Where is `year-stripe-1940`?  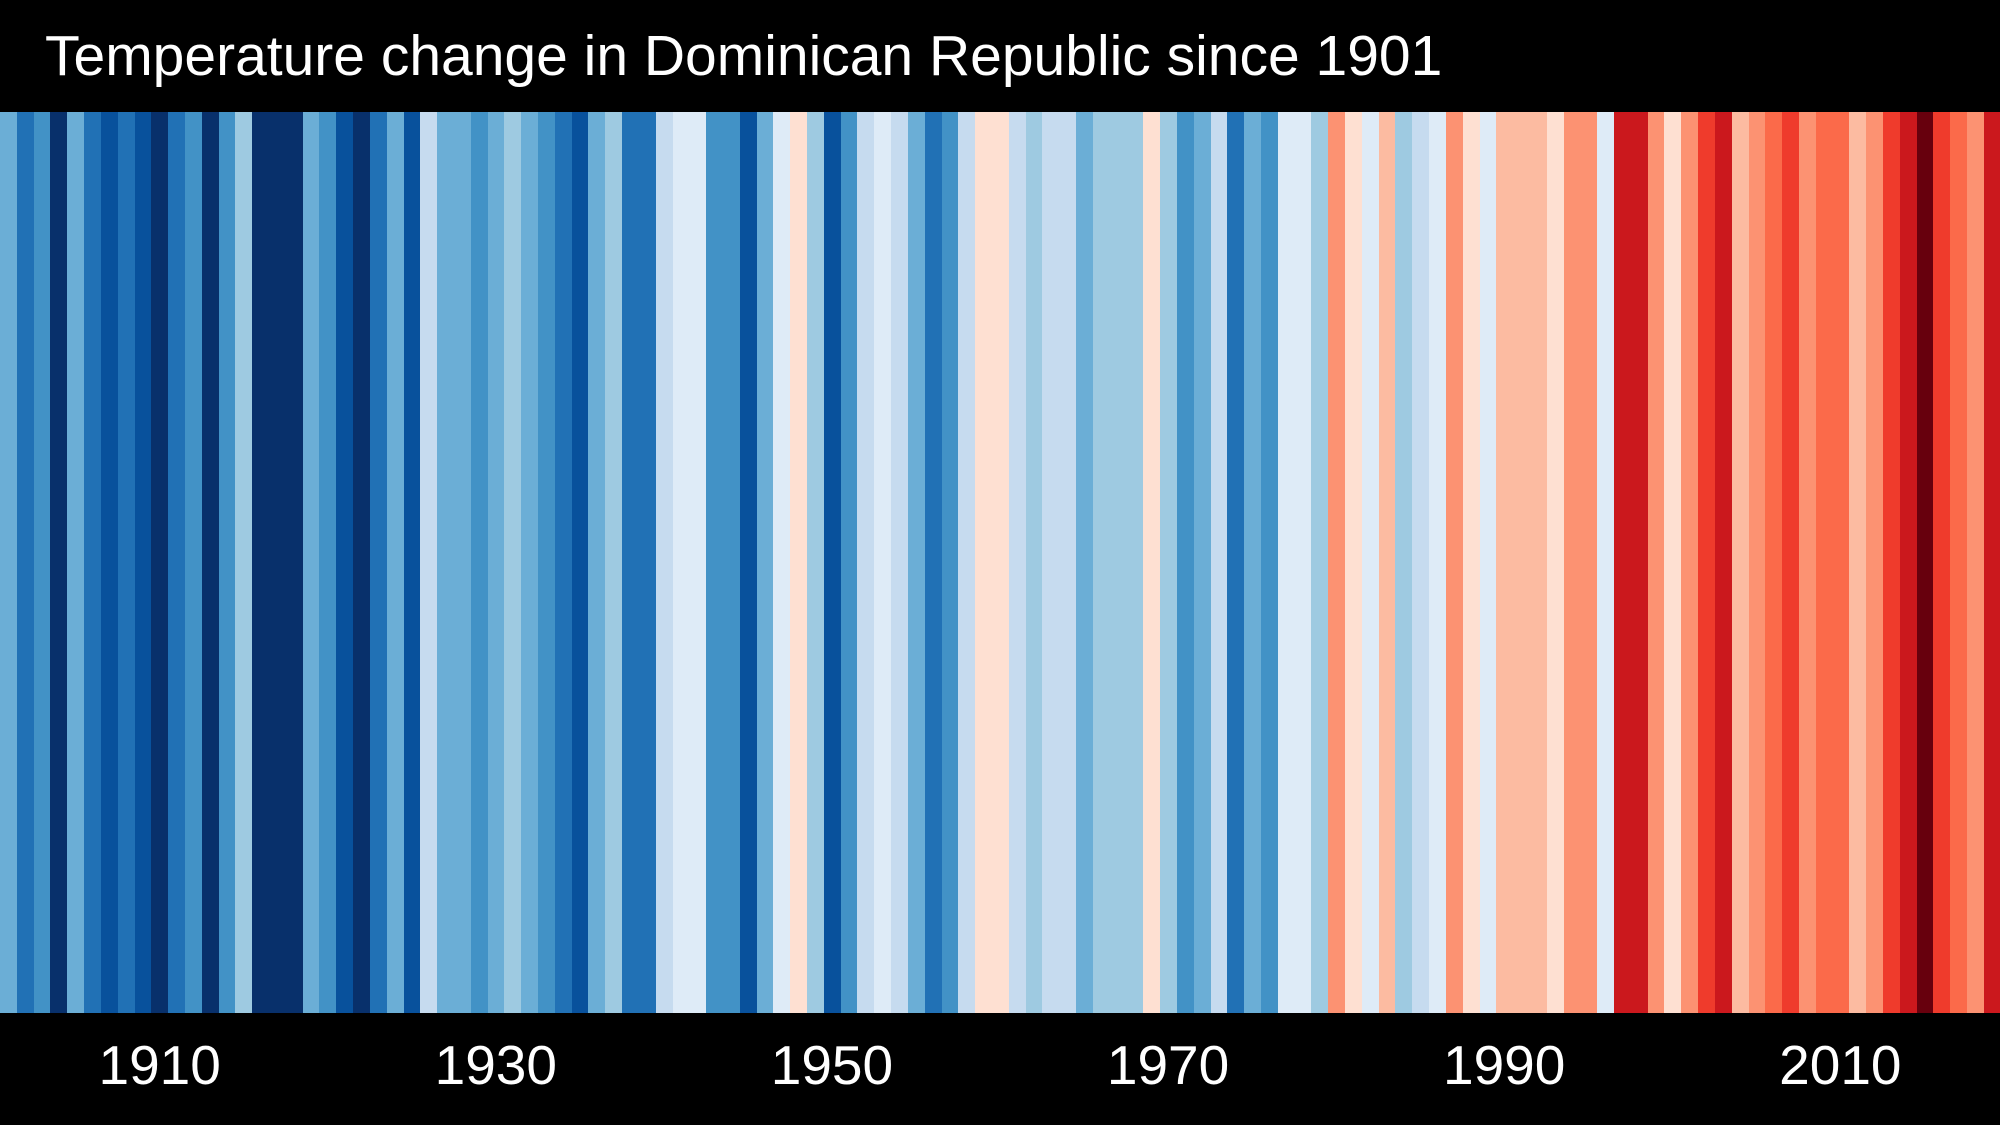
year-stripe-1940 is located at coordinates (664, 562).